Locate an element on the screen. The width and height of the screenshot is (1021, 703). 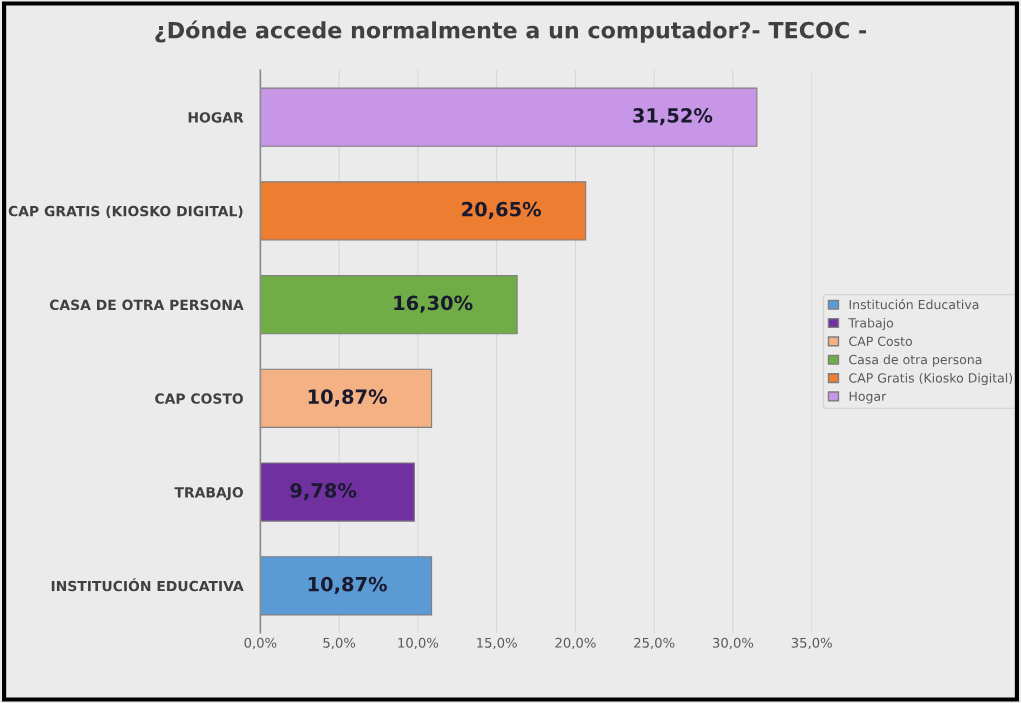
data-label: 9,78% is located at coordinates (323, 492).